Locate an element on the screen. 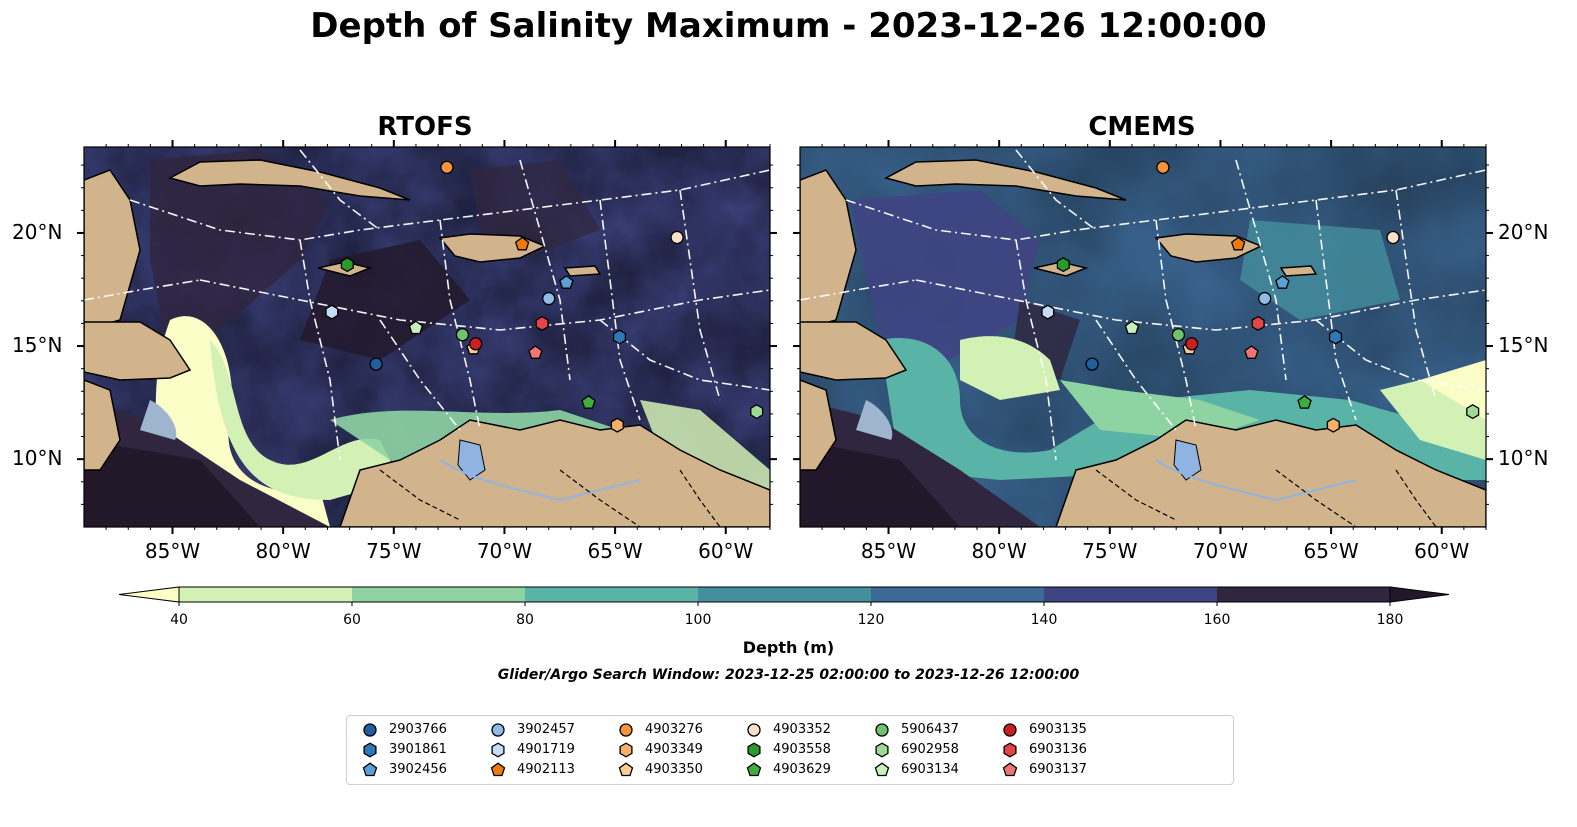 Image resolution: width=1577 pixels, height=827 pixels. colorbar-tick-label: 180 is located at coordinates (1390, 620).